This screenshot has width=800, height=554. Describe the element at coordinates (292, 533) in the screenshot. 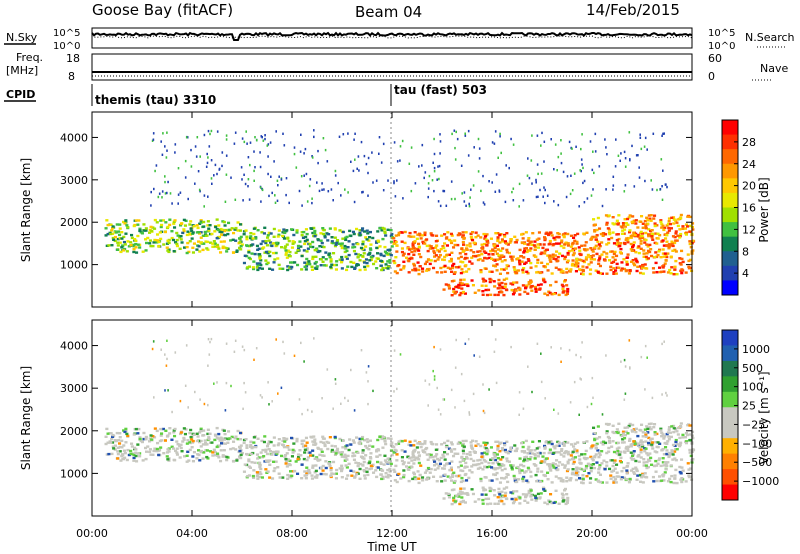

I see `x-tick-label: 08:00` at that location.